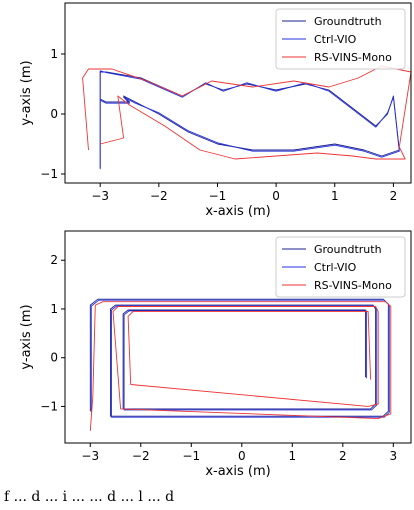  I want to click on series-line-rs-vins-mono, so click(247, 112).